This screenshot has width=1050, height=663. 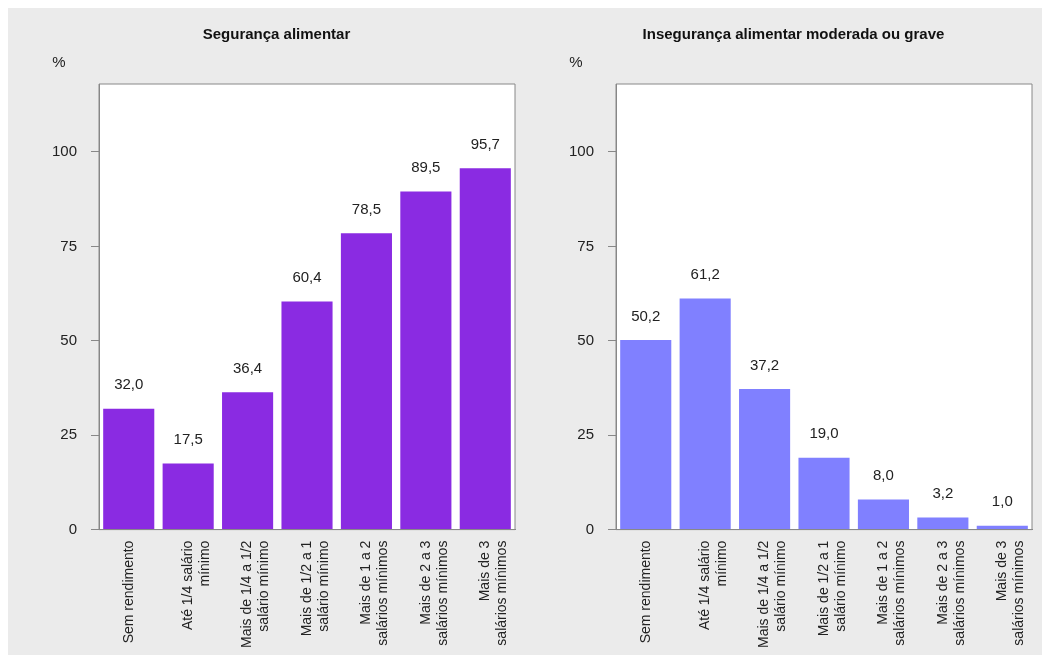 I want to click on chart-title: Segurança alimentar, so click(x=276, y=34).